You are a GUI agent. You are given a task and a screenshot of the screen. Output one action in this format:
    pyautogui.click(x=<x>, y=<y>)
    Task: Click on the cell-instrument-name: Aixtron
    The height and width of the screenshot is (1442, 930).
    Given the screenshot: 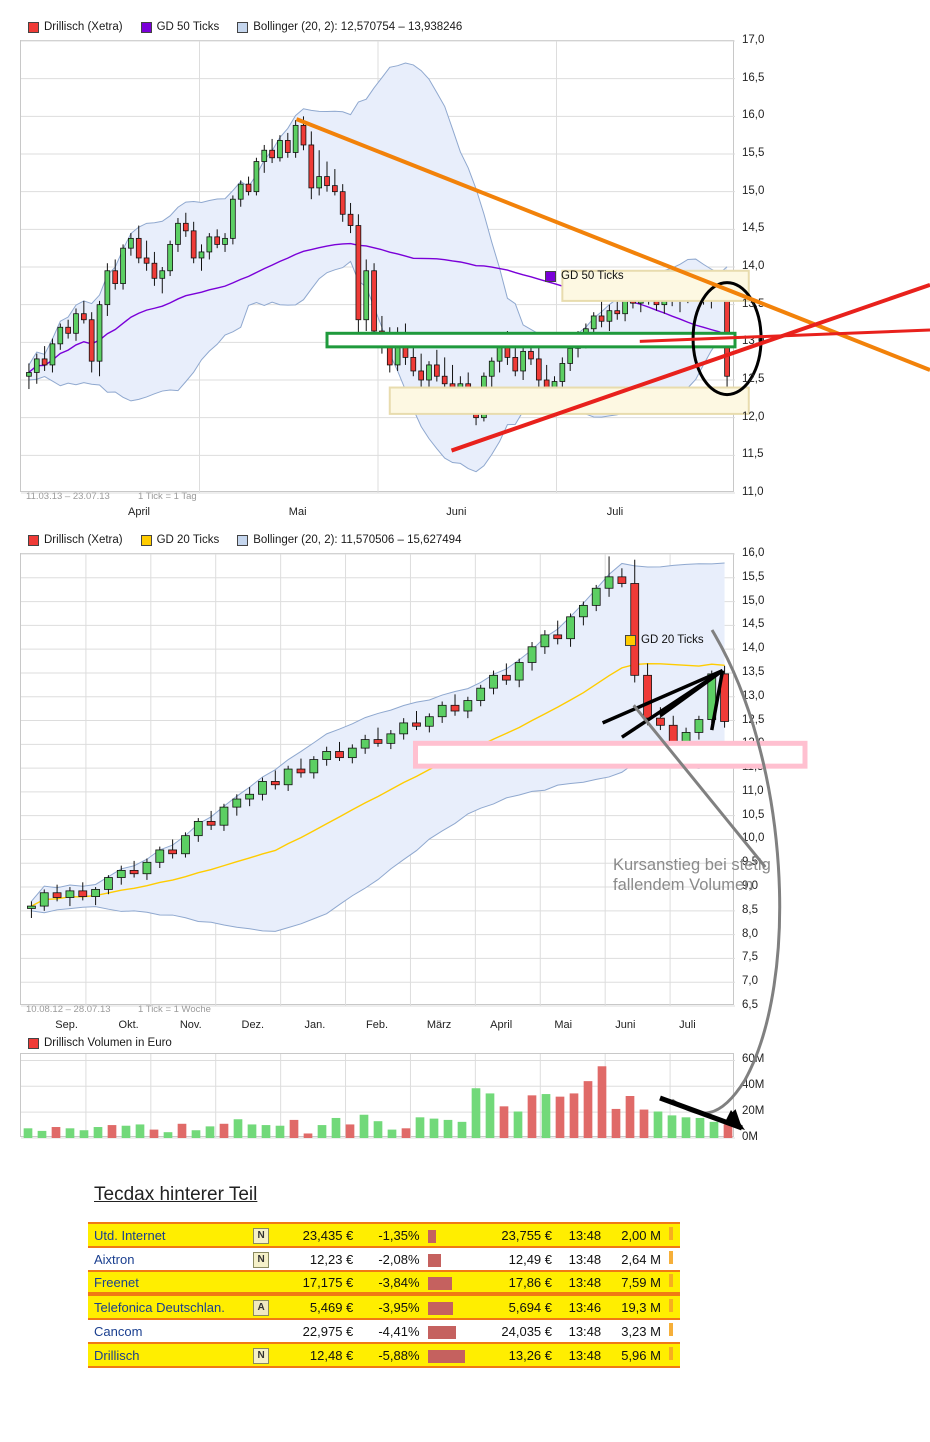 What is the action you would take?
    pyautogui.click(x=168, y=1259)
    